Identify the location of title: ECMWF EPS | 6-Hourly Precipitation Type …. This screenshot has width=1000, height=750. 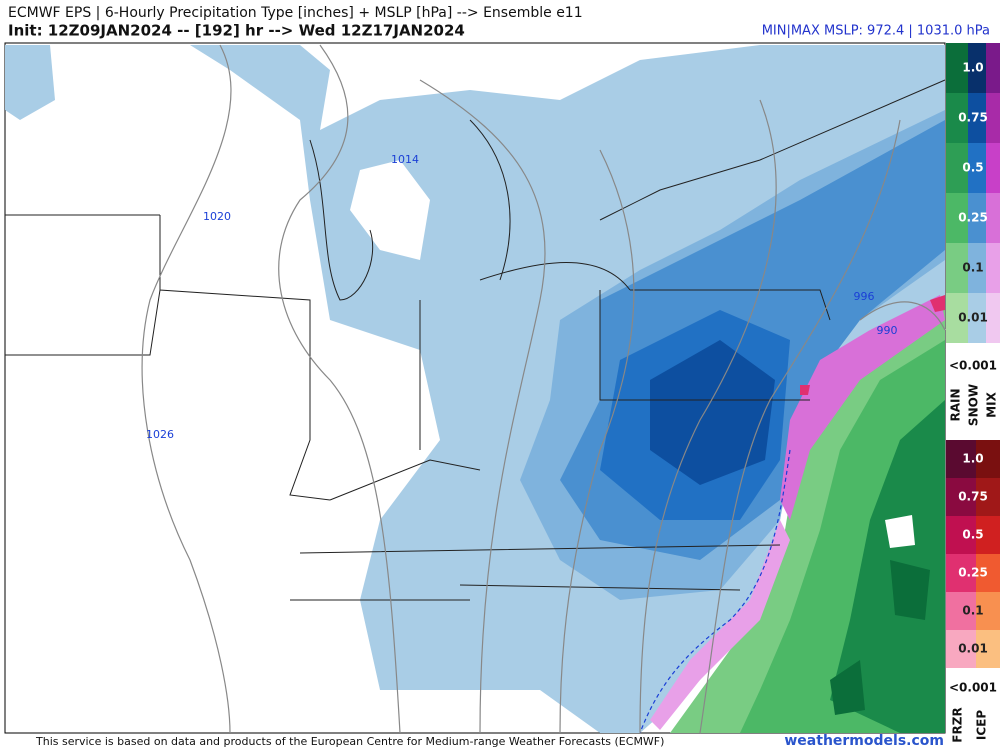
(295, 13).